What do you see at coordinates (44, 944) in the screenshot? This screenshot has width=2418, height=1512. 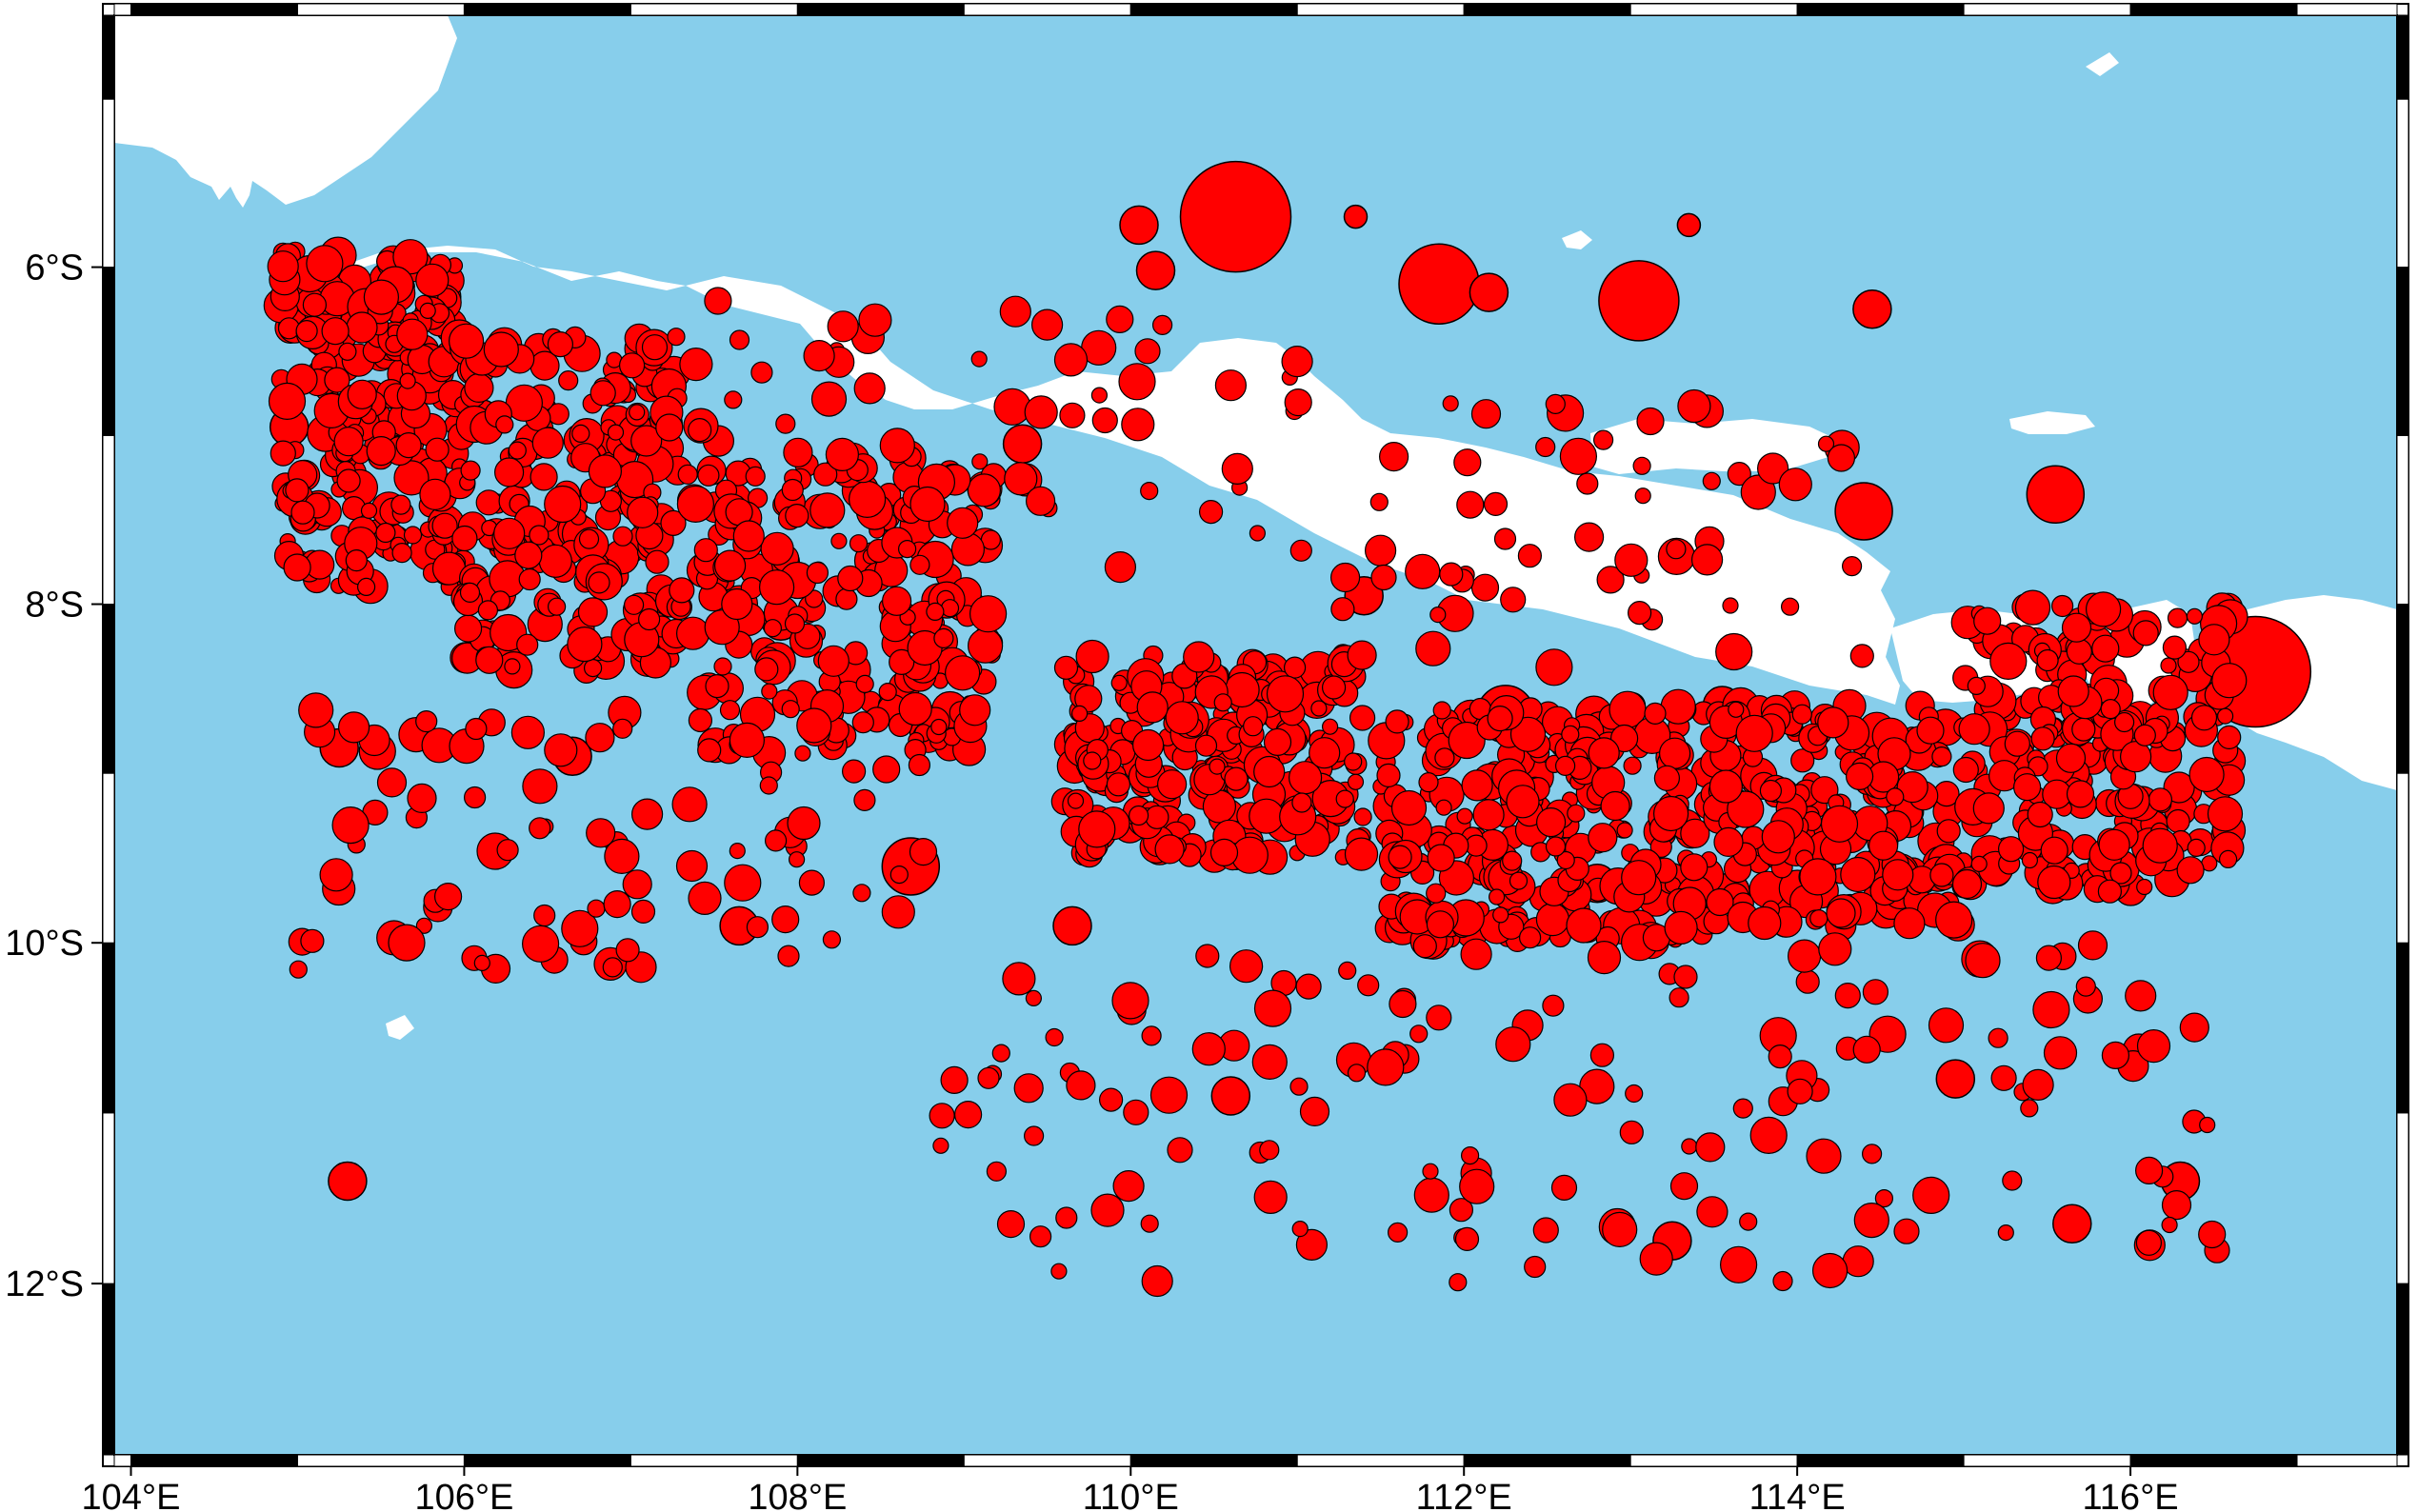 I see `latitude-tick-label: 10°S` at bounding box center [44, 944].